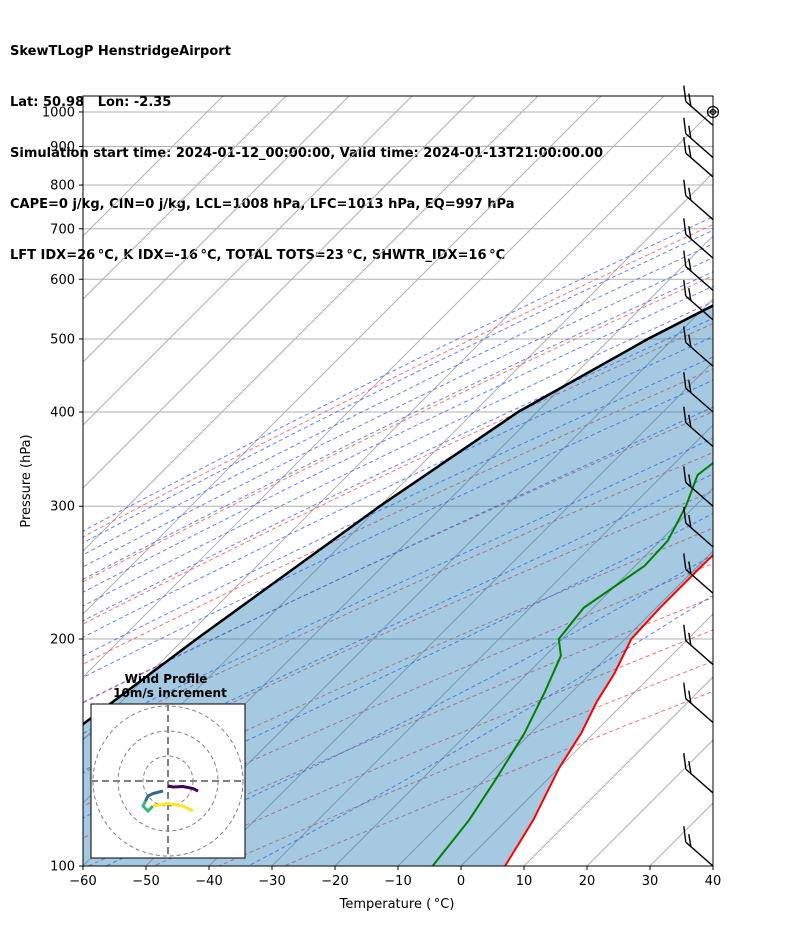 Image resolution: width=794 pixels, height=937 pixels. I want to click on wind-barbs, so click(701, 476).